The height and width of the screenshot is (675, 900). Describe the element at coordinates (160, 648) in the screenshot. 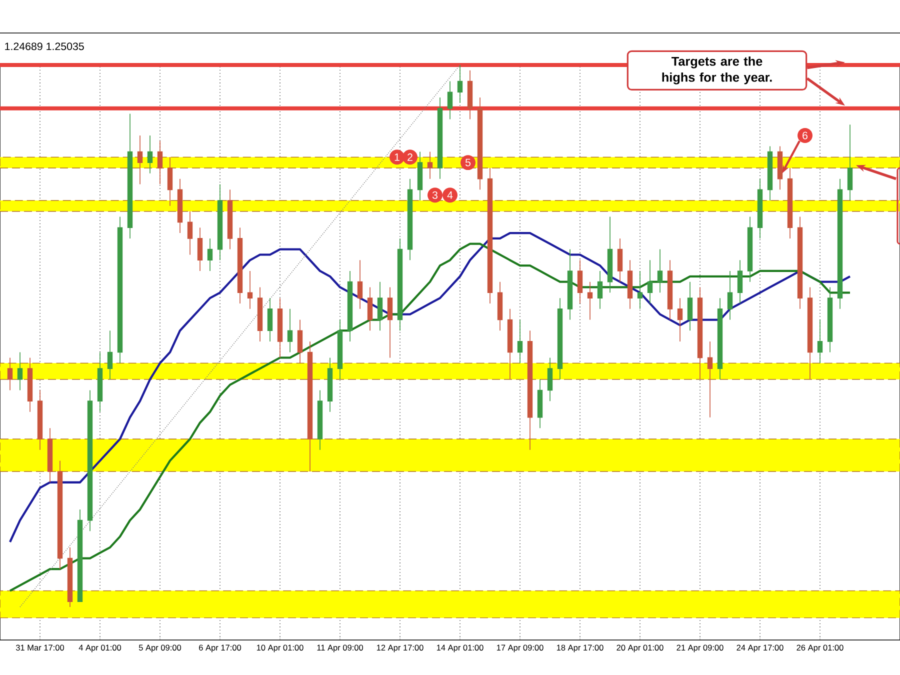

I see `x-tick-label: 5 Apr 09:00` at that location.